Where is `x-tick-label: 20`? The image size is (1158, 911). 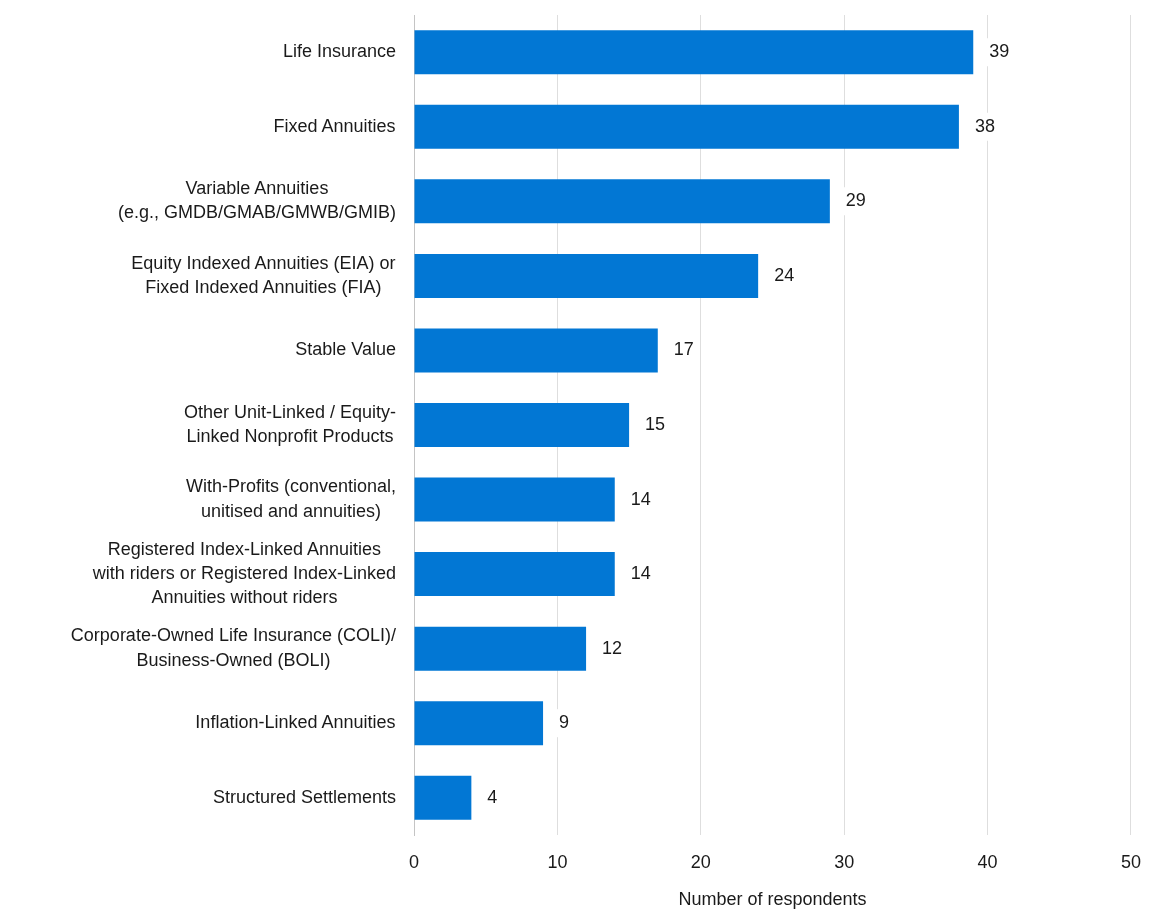 x-tick-label: 20 is located at coordinates (700, 861).